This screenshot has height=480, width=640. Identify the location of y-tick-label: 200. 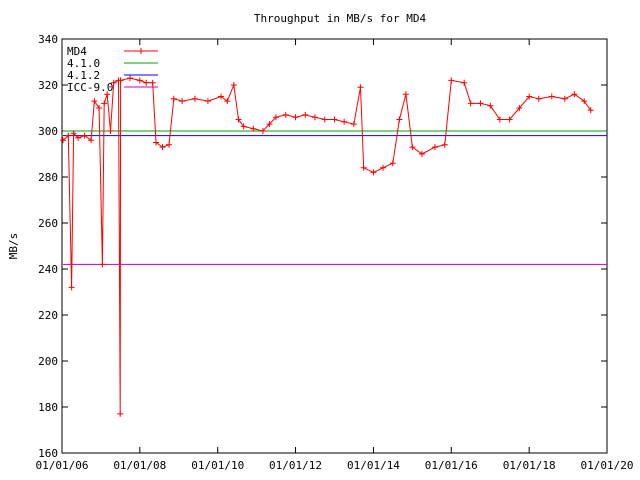
(48, 361).